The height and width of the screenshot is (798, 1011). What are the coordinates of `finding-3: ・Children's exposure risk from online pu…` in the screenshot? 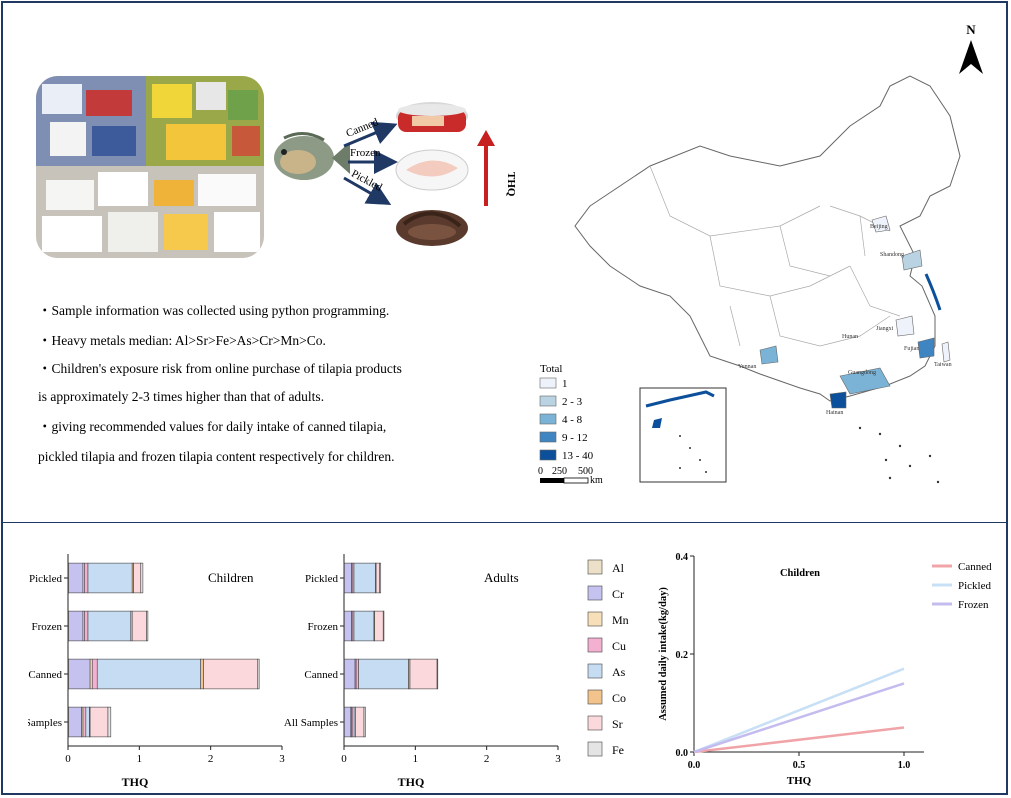 It's located at (220, 368).